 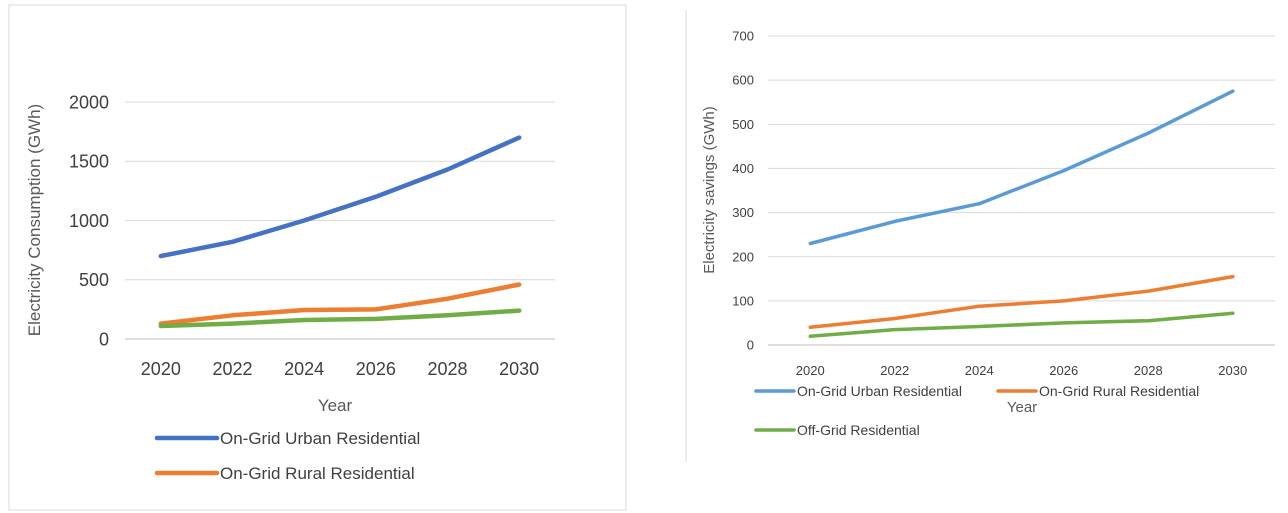 What do you see at coordinates (743, 300) in the screenshot?
I see `c2-y-tick-label: 100` at bounding box center [743, 300].